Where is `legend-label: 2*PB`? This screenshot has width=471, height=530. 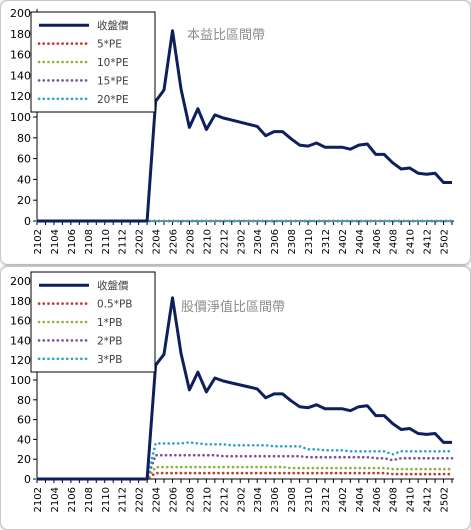 legend-label: 2*PB is located at coordinates (109, 341).